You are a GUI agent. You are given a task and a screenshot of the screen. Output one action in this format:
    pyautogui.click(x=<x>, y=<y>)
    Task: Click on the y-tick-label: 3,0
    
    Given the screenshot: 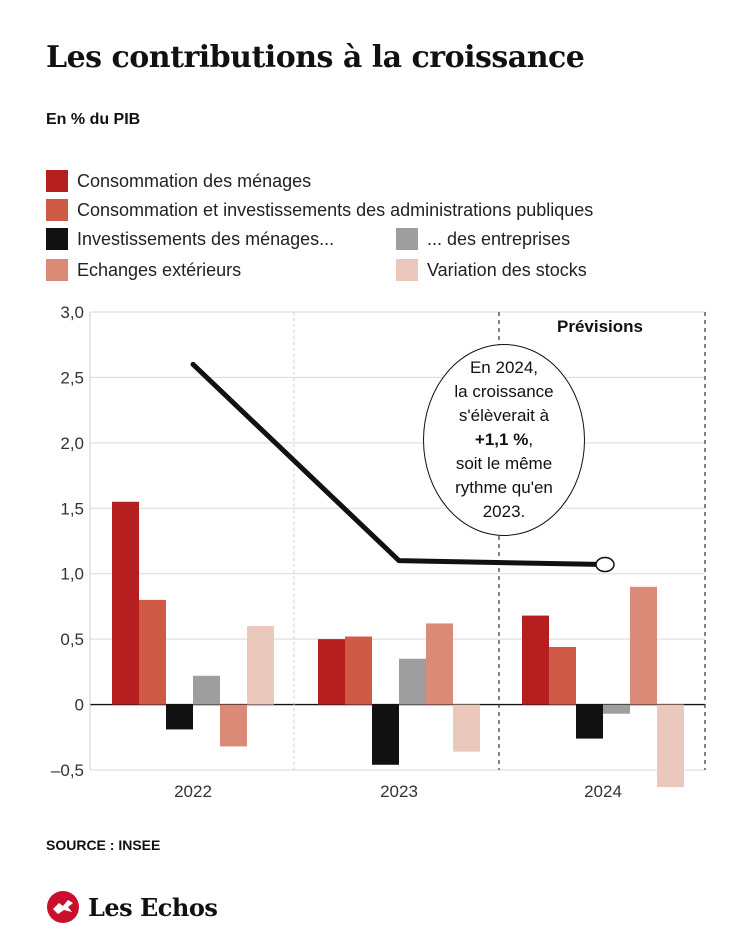 What is the action you would take?
    pyautogui.click(x=72, y=312)
    